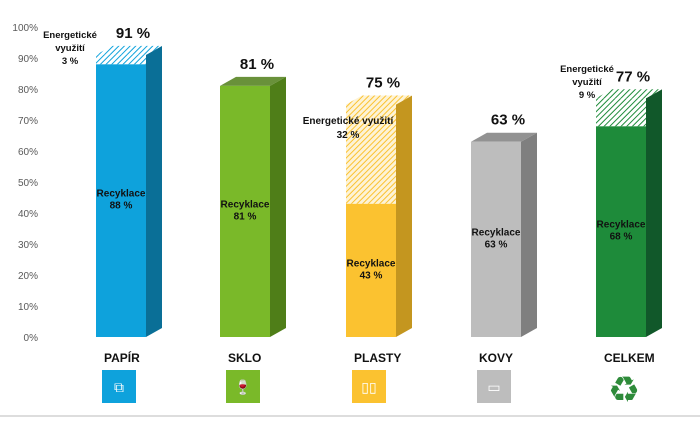  I want to click on recycle-icon: ♻, so click(624, 389).